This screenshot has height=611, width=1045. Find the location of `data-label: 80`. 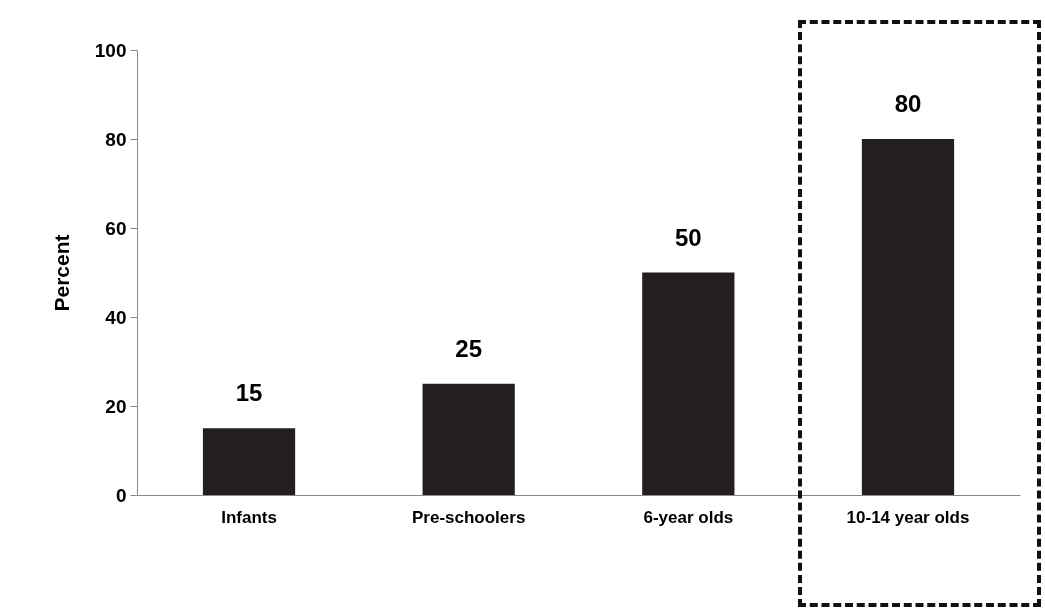

data-label: 80 is located at coordinates (908, 103).